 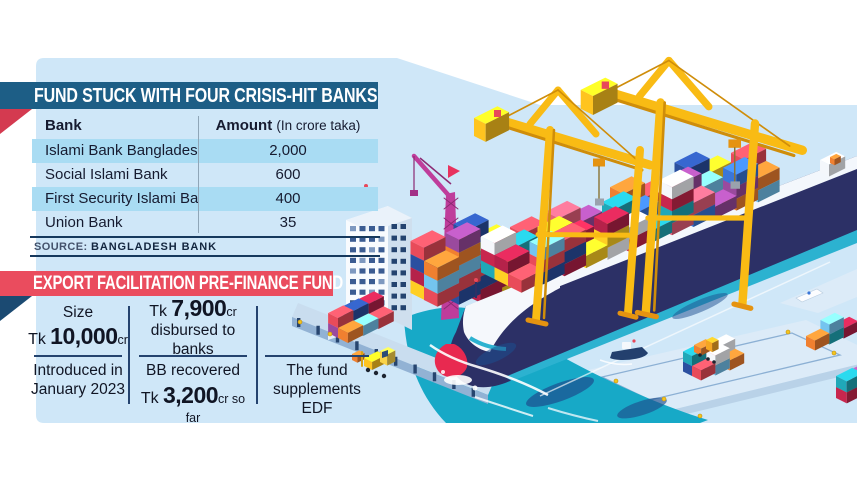 I want to click on column-header-bank: Bank, so click(x=63, y=125).